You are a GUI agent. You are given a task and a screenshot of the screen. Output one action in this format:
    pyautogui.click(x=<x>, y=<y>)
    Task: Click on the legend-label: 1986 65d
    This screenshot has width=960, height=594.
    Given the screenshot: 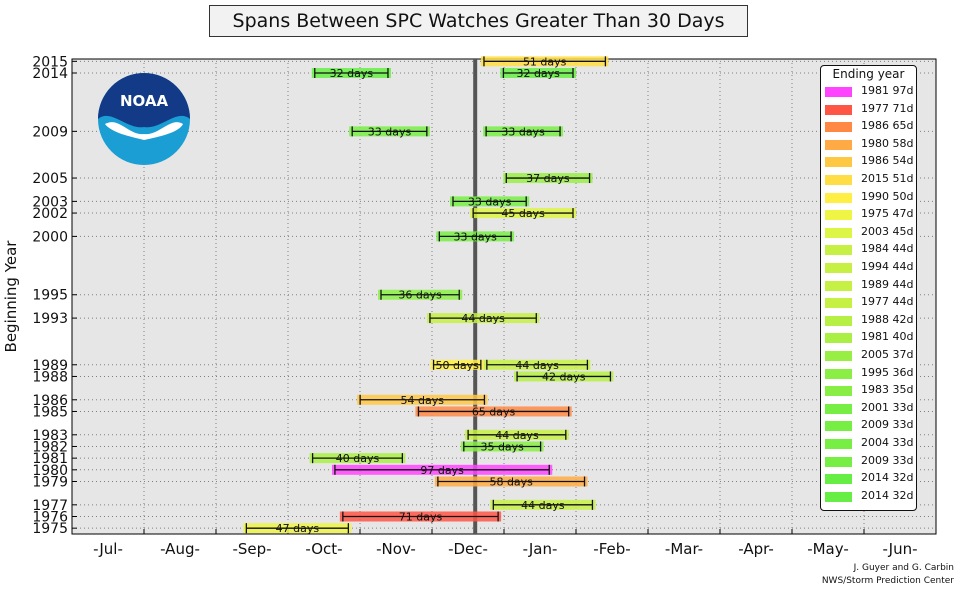 What is the action you would take?
    pyautogui.click(x=887, y=126)
    